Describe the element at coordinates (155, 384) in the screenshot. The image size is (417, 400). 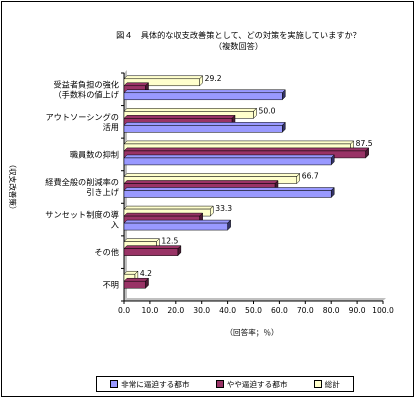
I see `legend-label-very-tight: 非常に逼迫する都市` at that location.